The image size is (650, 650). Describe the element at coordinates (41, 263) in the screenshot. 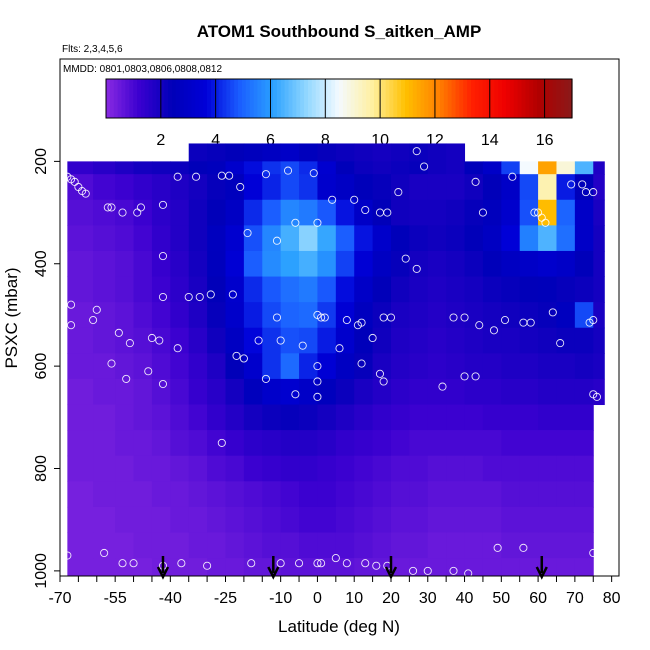

I see `y-tick-label: 400` at that location.